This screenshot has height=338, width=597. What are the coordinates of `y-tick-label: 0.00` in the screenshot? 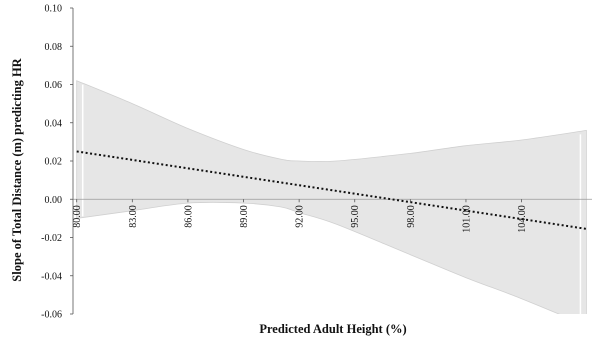 It's located at (54, 200).